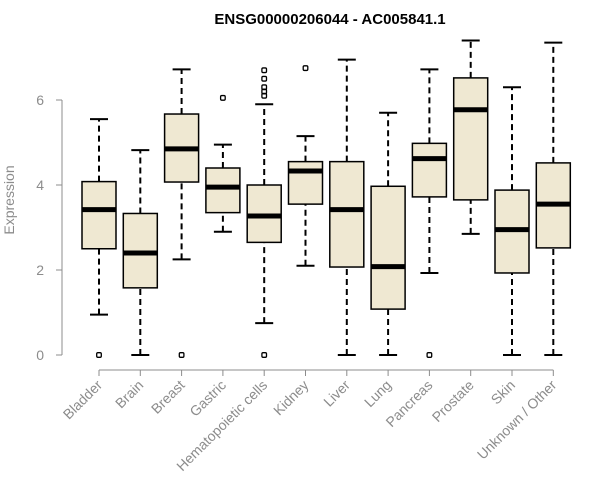  Describe the element at coordinates (453, 401) in the screenshot. I see `x-tick-label: Prostate` at that location.